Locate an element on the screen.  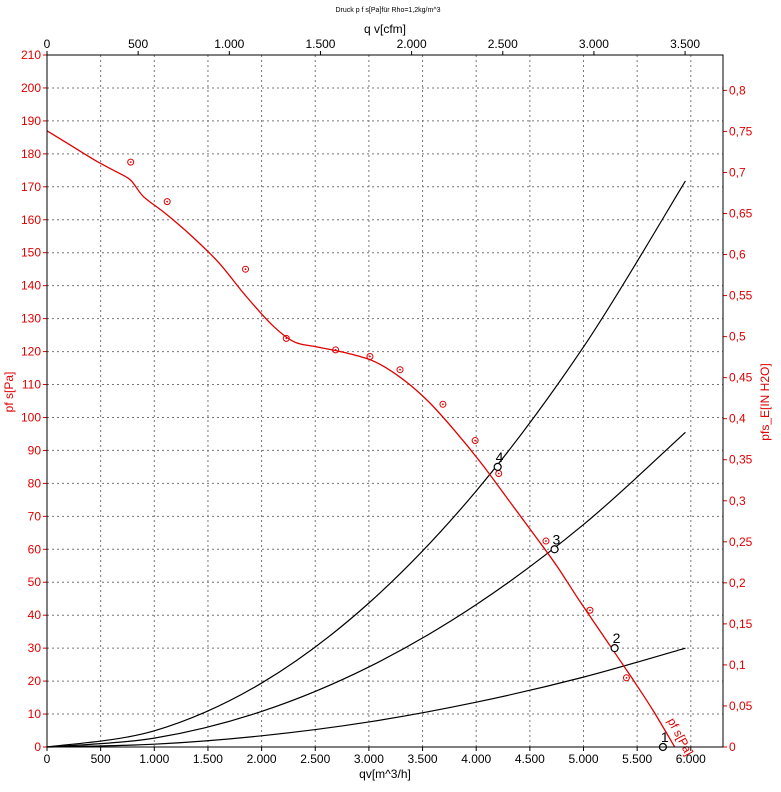
x-tick-label: 1.500 is located at coordinates (208, 759).